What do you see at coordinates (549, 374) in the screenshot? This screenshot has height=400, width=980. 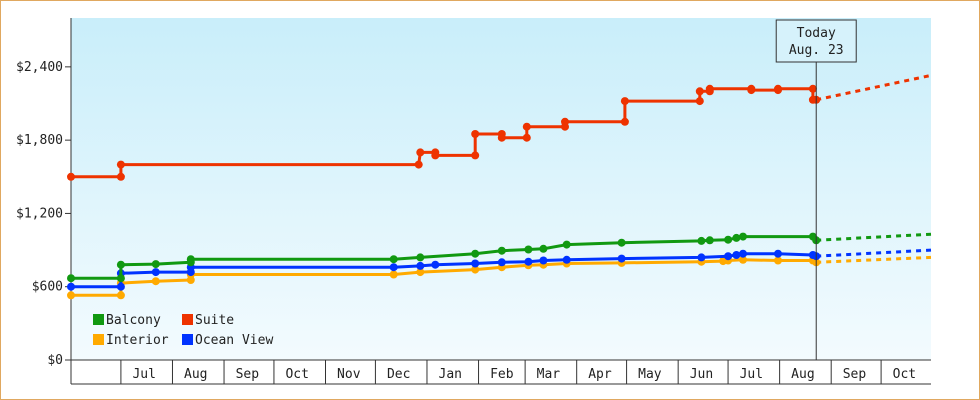 I see `x-tick-label: Mar` at bounding box center [549, 374].